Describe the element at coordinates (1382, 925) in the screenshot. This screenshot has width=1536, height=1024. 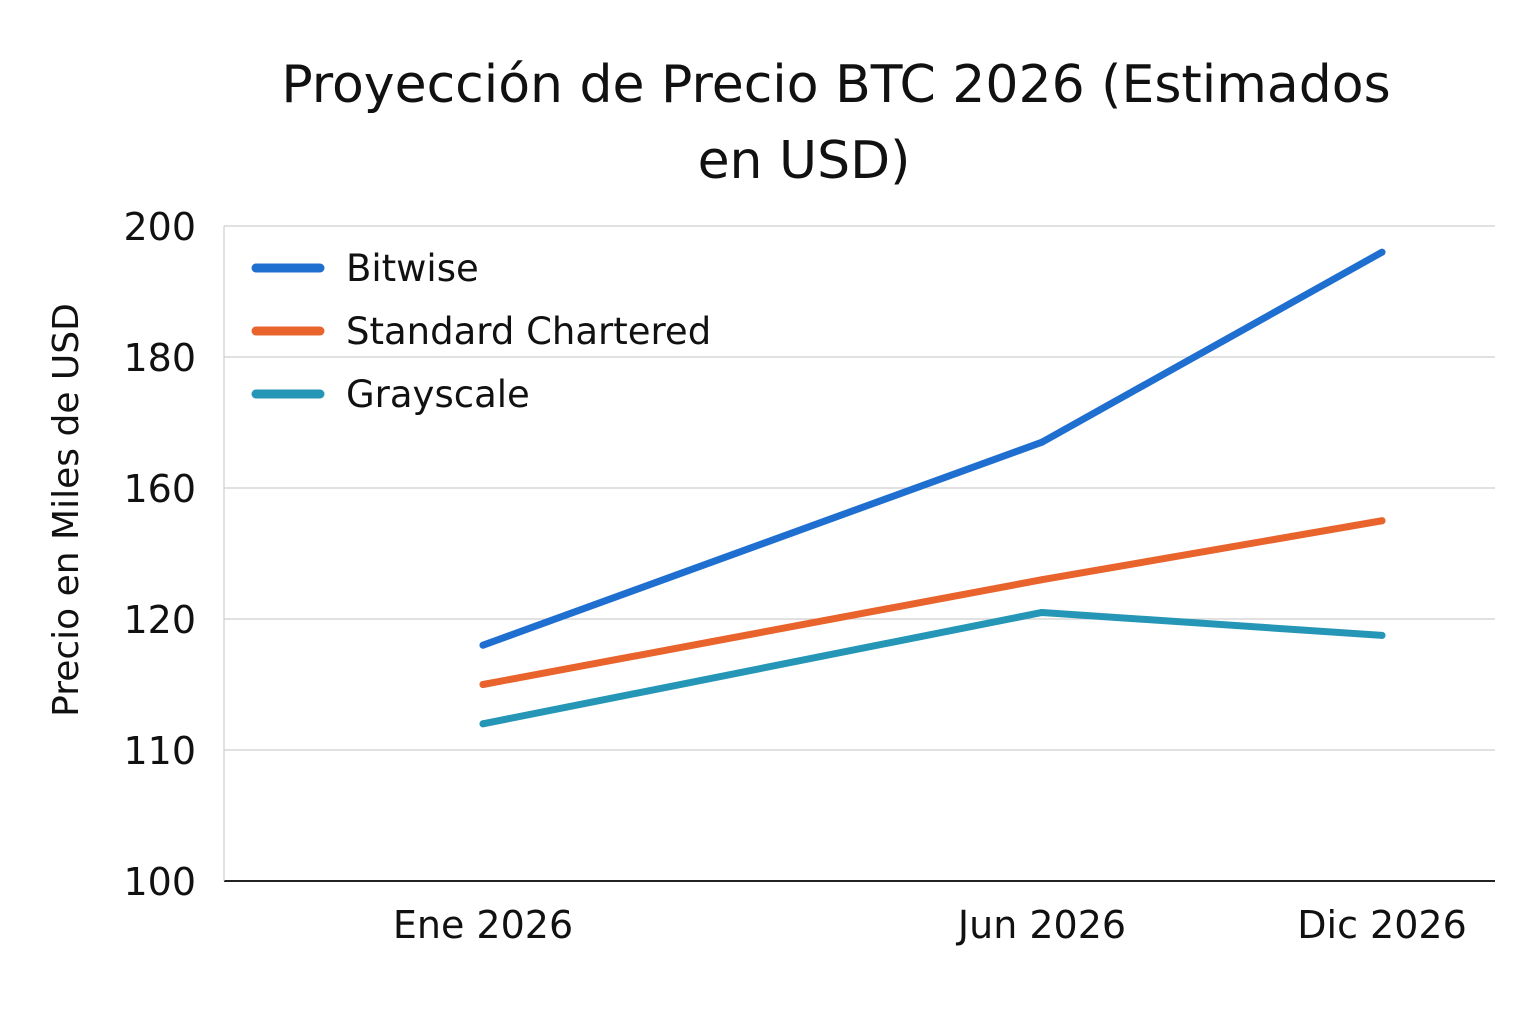
I see `x-tick-label: Dic 2026` at that location.